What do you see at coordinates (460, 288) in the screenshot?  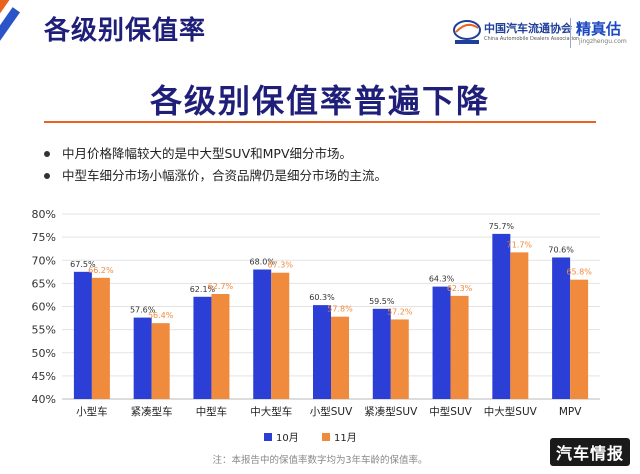 I see `data-label: 62.3%` at bounding box center [460, 288].